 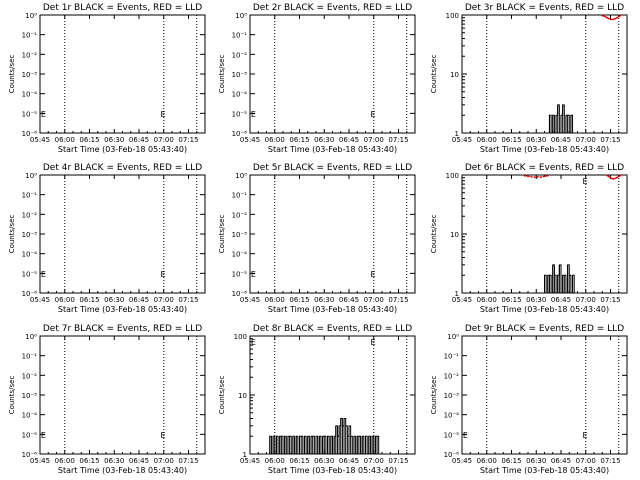 What do you see at coordinates (122, 168) in the screenshot?
I see `panel-title: Det 4r BLACK = Events, RED = LLD` at bounding box center [122, 168].